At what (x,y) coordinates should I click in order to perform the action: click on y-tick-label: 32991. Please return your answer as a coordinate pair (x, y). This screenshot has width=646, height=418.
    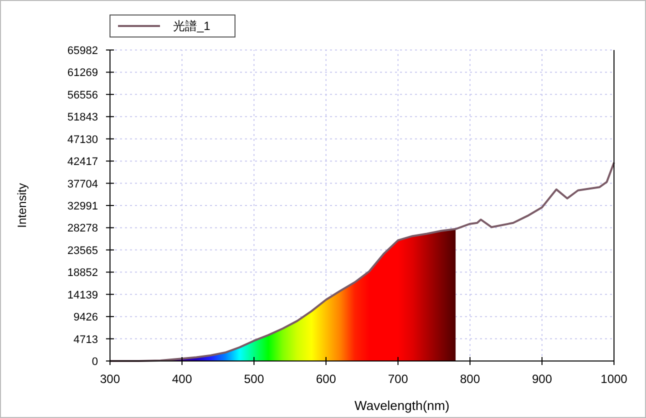
    Looking at the image, I should click on (82, 206).